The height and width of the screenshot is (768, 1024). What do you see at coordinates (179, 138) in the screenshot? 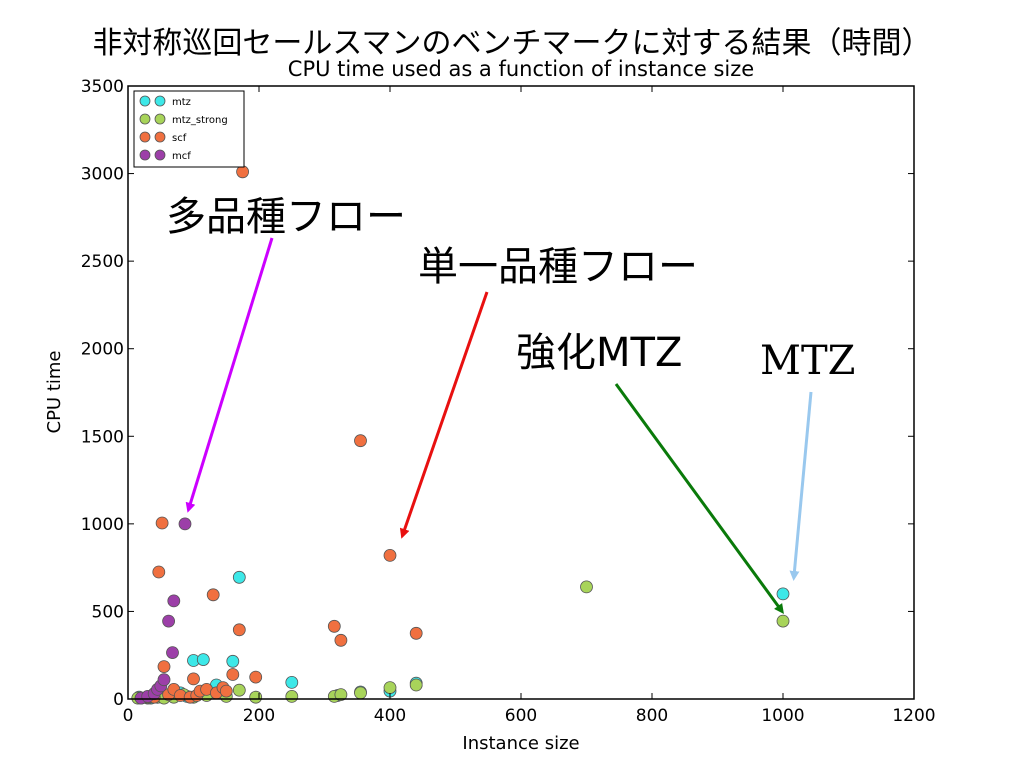
I see `legend-label-scf: scf` at bounding box center [179, 138].